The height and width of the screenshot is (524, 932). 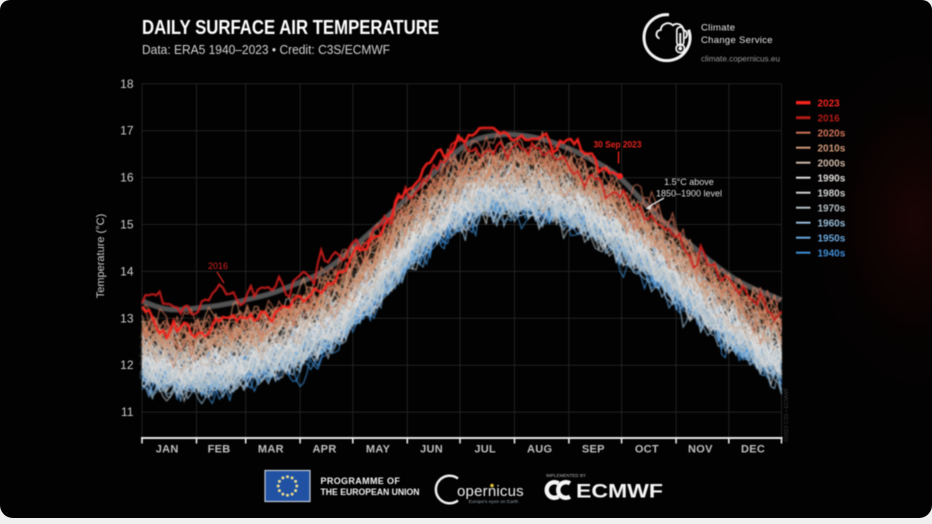 I want to click on svg-text: 17, so click(x=127, y=131).